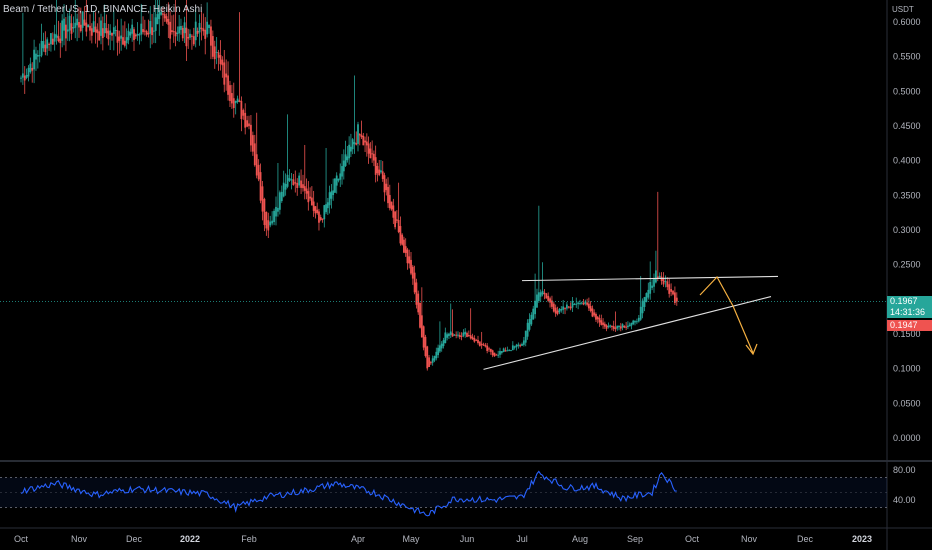  Describe the element at coordinates (358, 539) in the screenshot. I see `time-tick-label: Apr` at that location.